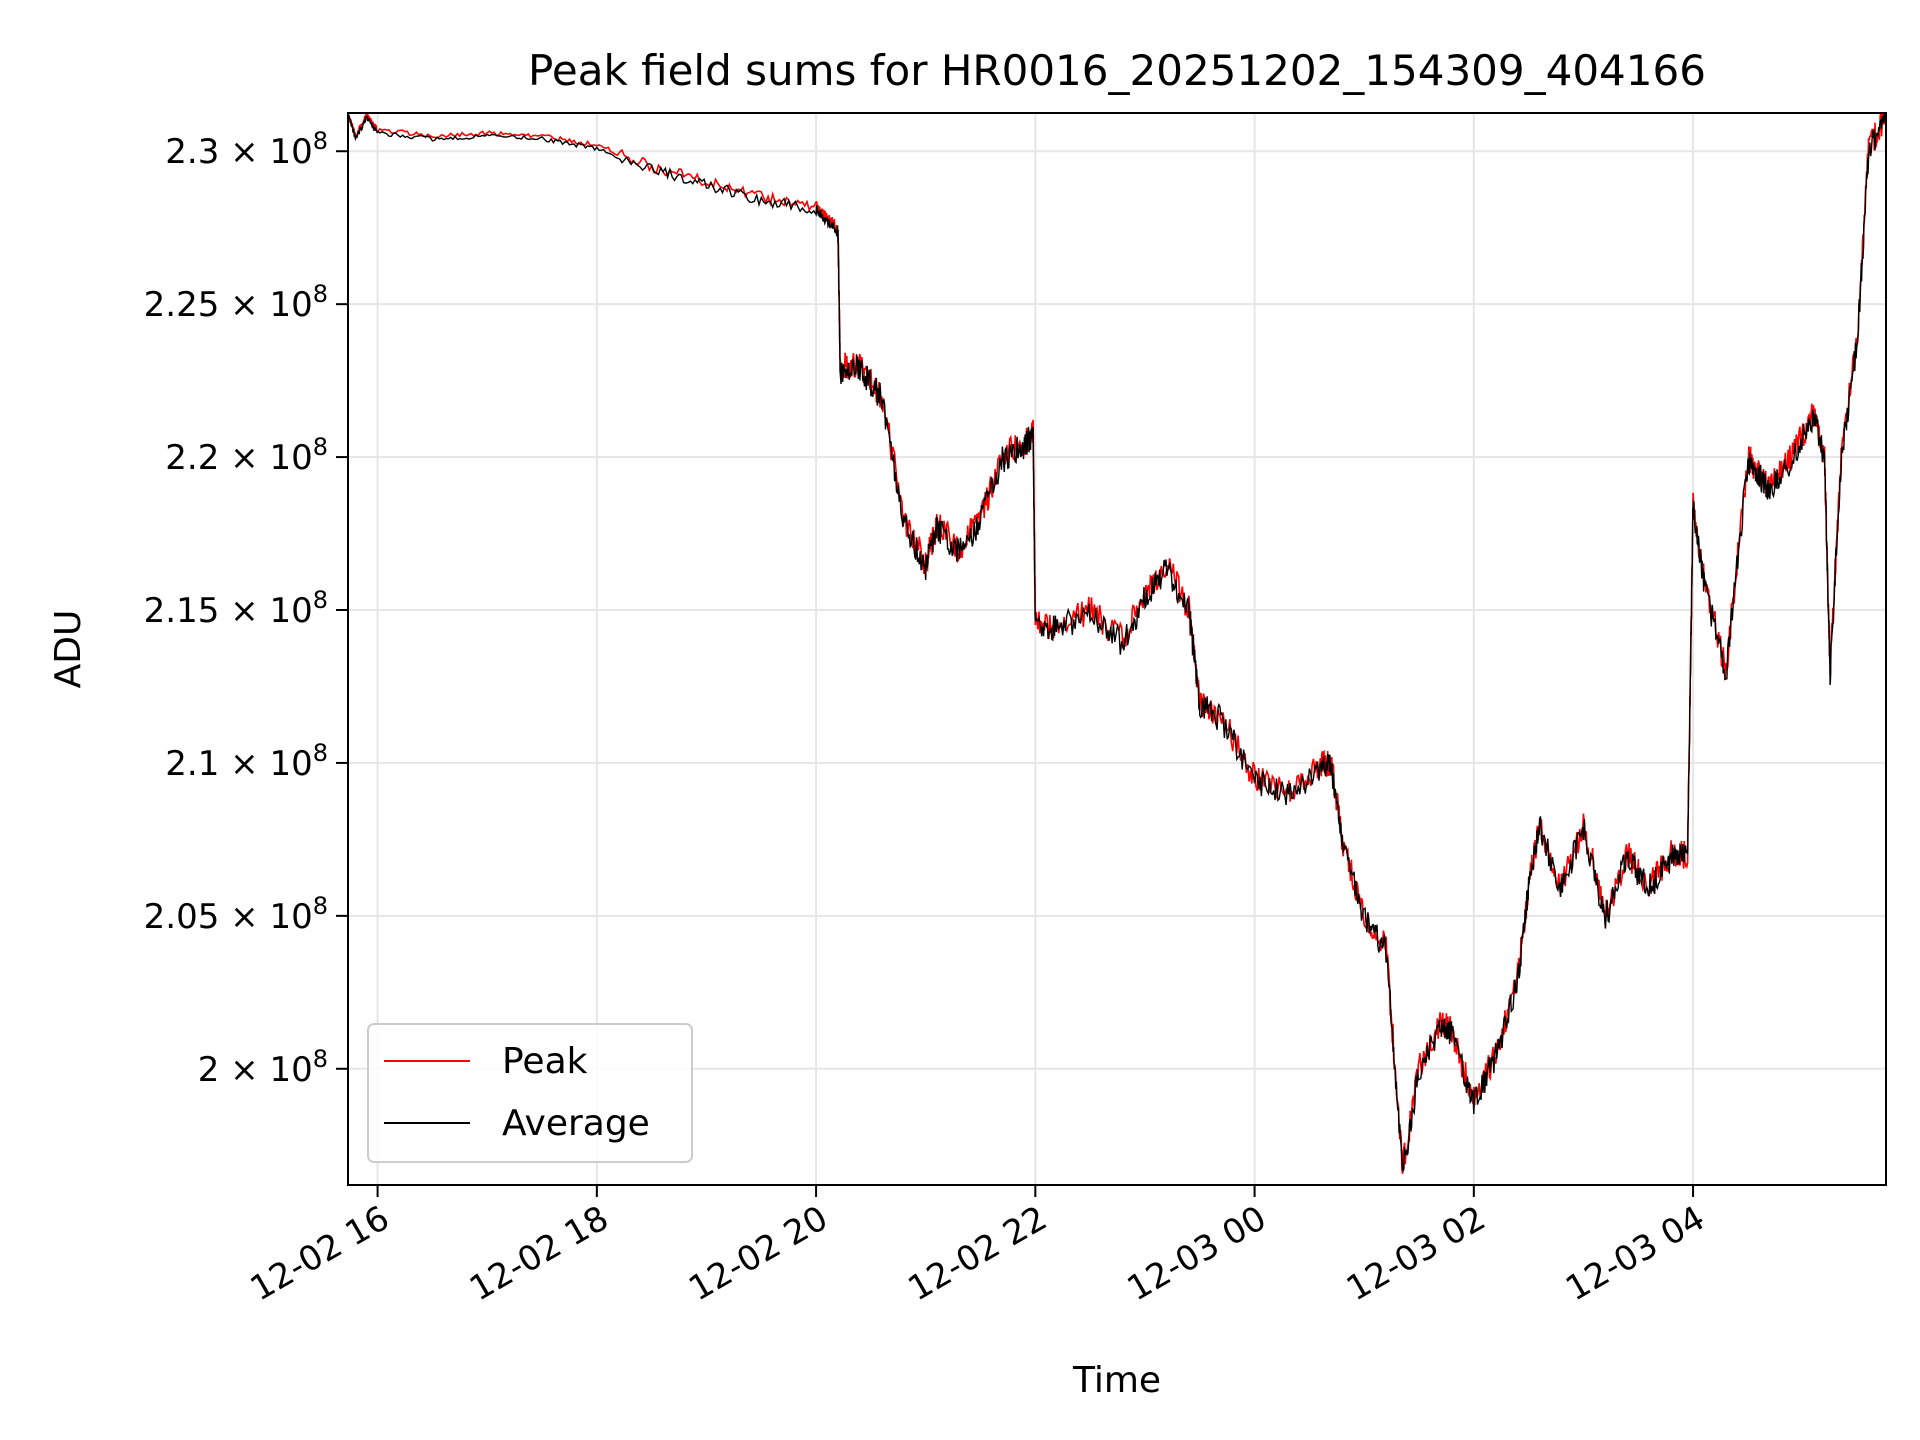 The image size is (1920, 1440). What do you see at coordinates (246, 761) in the screenshot?
I see `y-tick-label: 2.1 × 108` at bounding box center [246, 761].